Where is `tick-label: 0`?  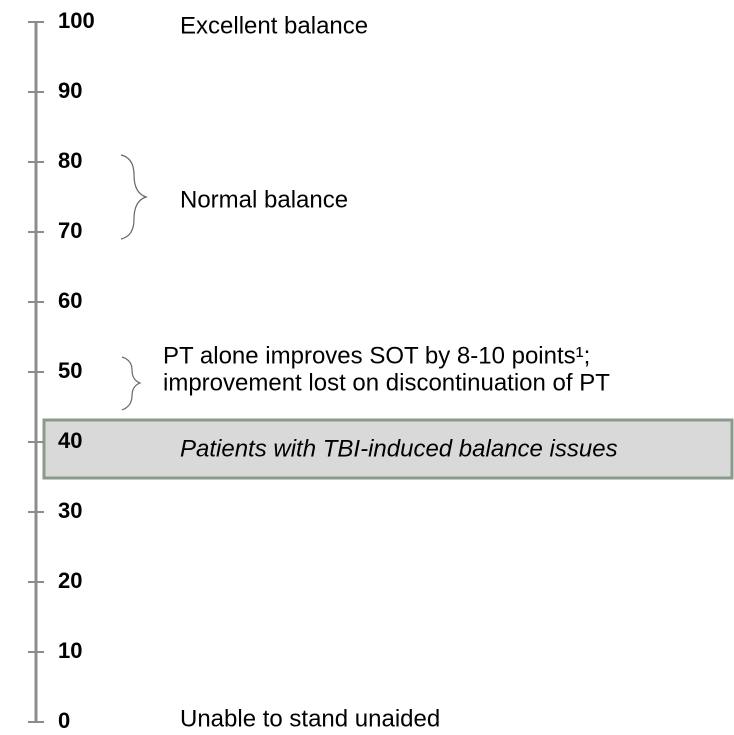
tick-label: 0 is located at coordinates (64, 720).